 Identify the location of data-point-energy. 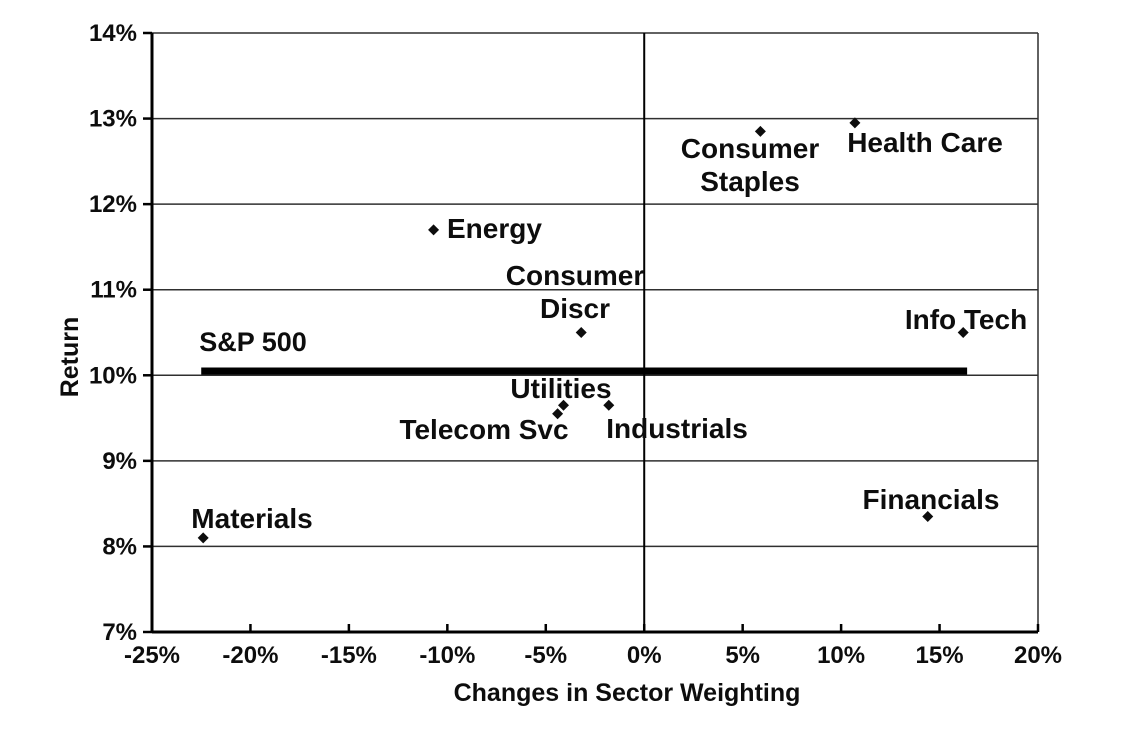
(434, 230).